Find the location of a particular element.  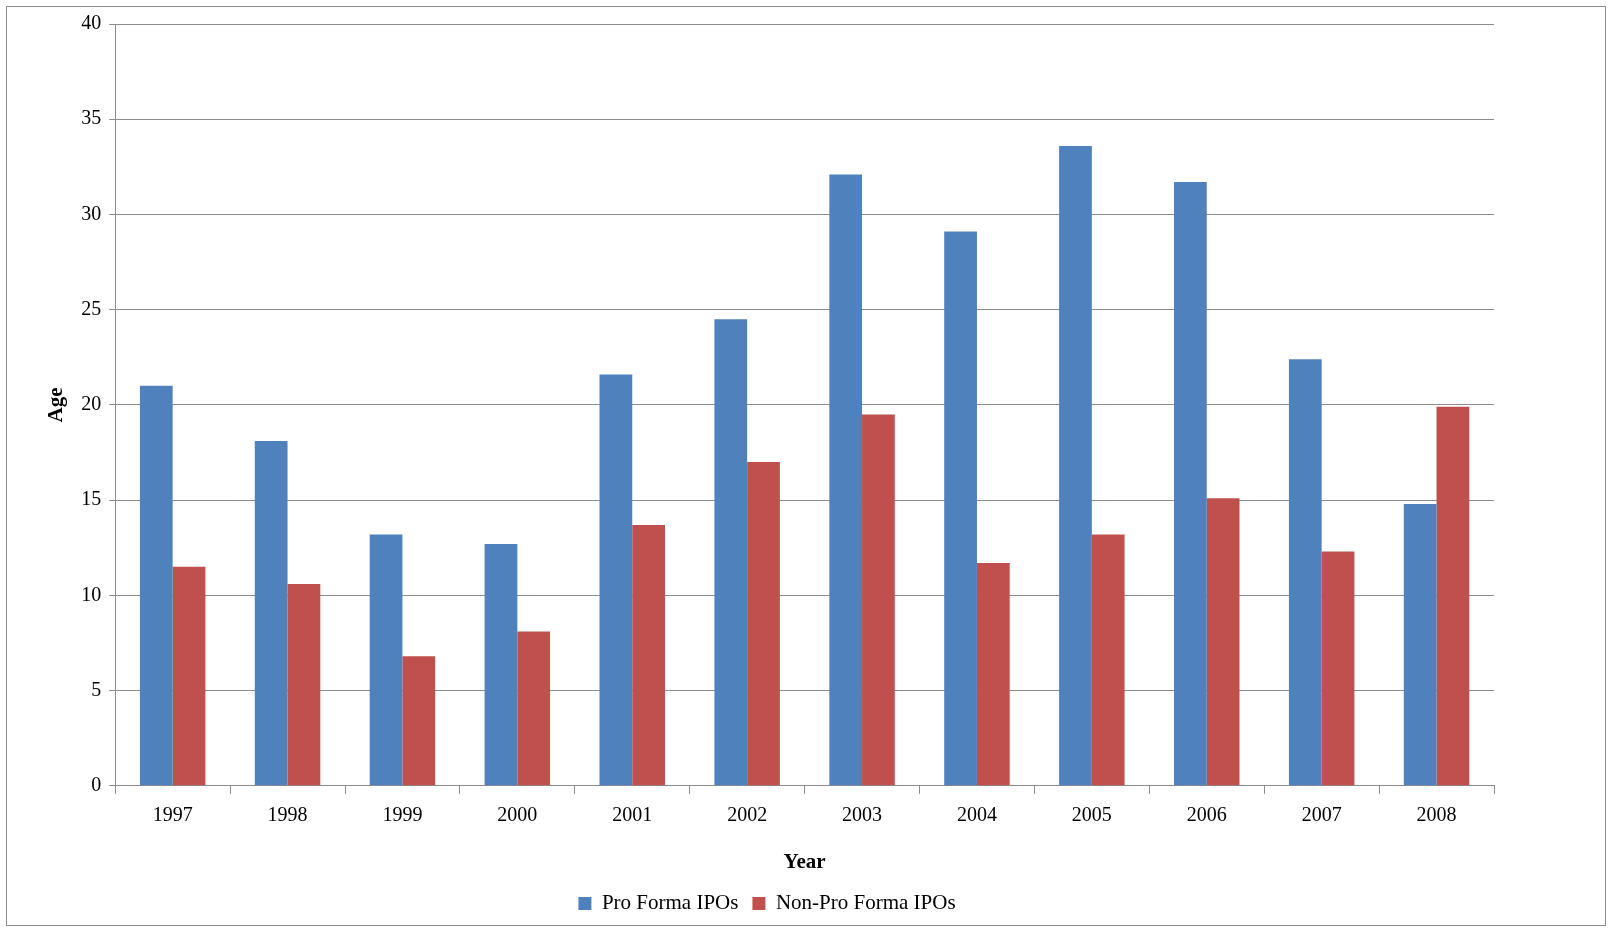

x-tick-label: 1999 is located at coordinates (402, 814).